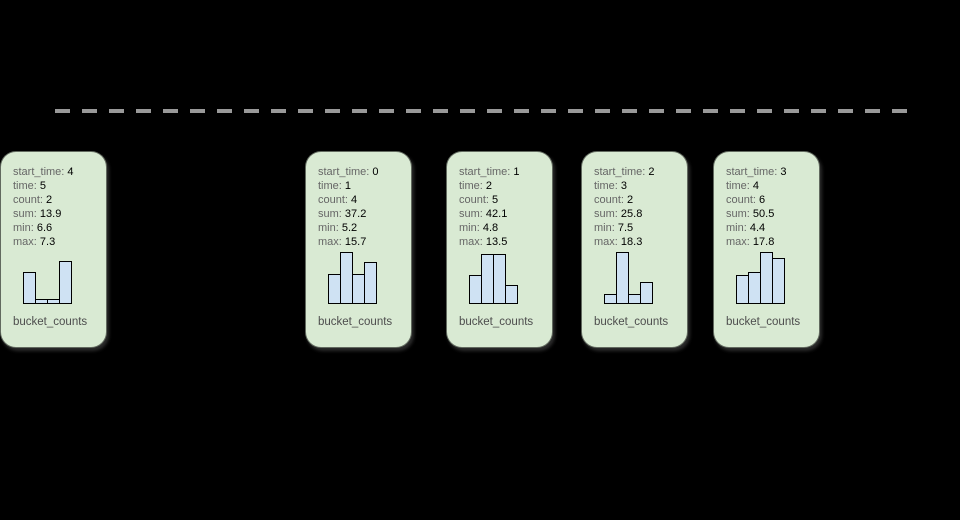 This screenshot has height=520, width=960. What do you see at coordinates (483, 111) in the screenshot?
I see `timeline-dashed-line` at bounding box center [483, 111].